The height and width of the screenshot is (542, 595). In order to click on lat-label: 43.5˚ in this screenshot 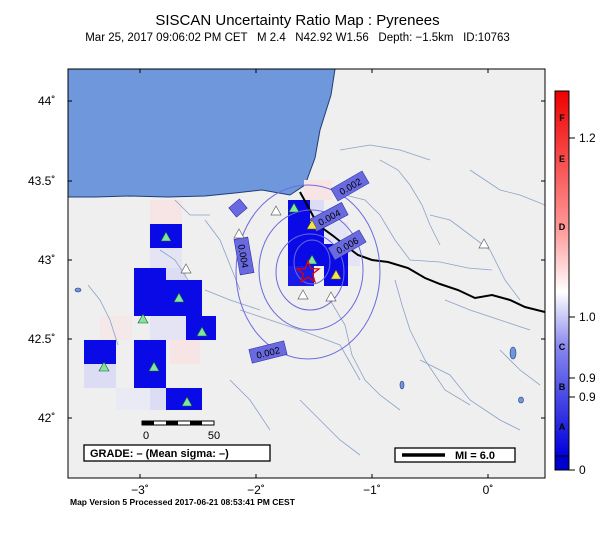, I will do `click(41, 181)`.